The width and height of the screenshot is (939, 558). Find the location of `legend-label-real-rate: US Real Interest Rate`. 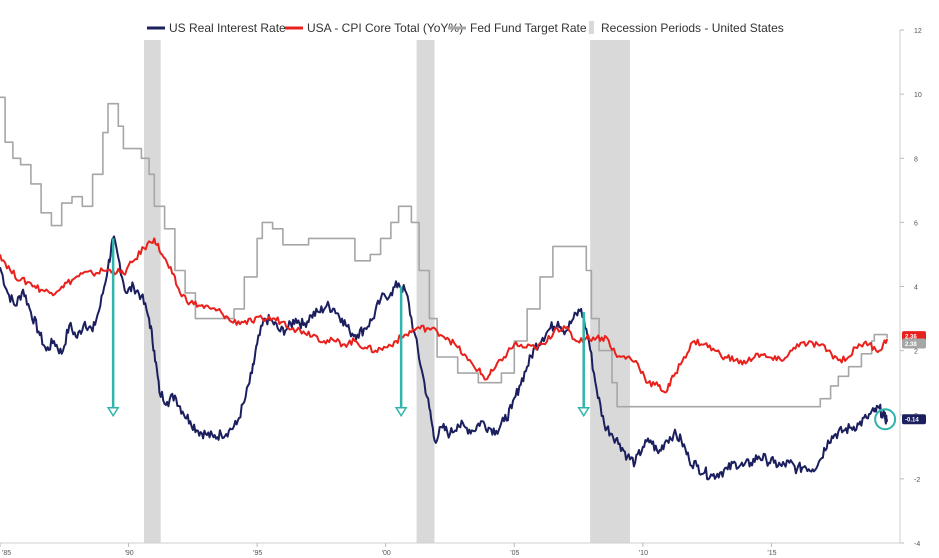

legend-label-real-rate: US Real Interest Rate is located at coordinates (227, 28).